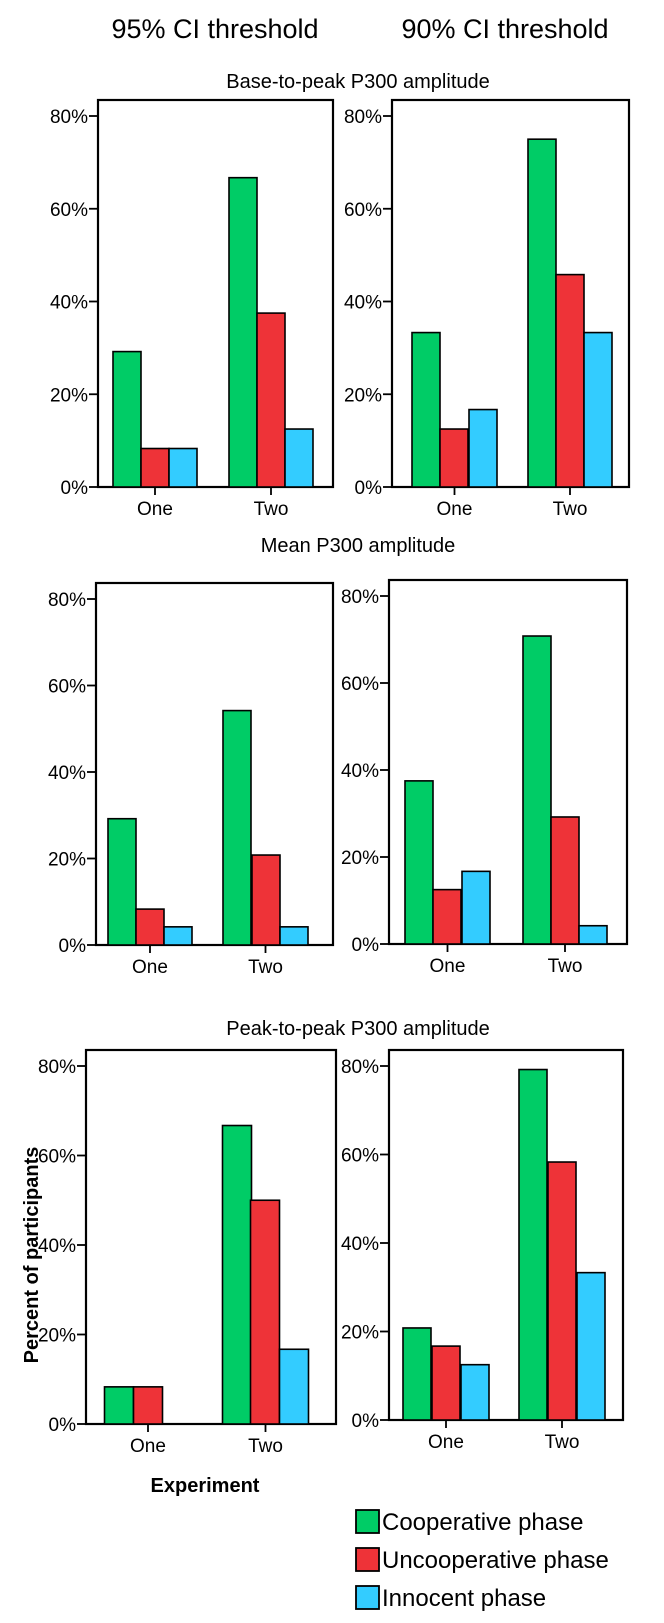  I want to click on legend-item-uncooperative: Uncooperative phase, so click(482, 1560).